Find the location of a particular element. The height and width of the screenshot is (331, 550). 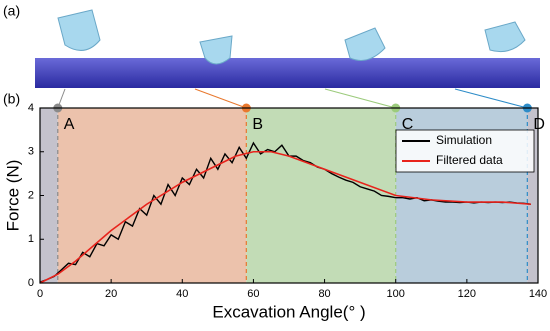

marker-label: B is located at coordinates (257, 124).